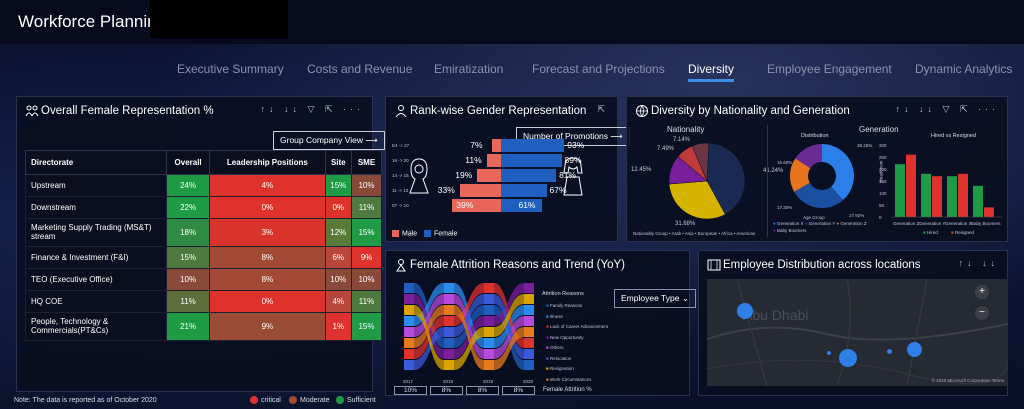  What do you see at coordinates (982, 292) in the screenshot?
I see `zoom-in-button: +` at bounding box center [982, 292].